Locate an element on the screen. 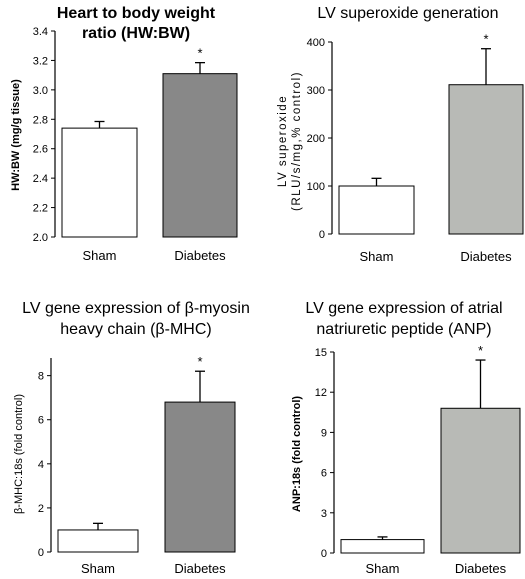  panel-anp-ylabel: ANP:18s (fold control) is located at coordinates (297, 454).